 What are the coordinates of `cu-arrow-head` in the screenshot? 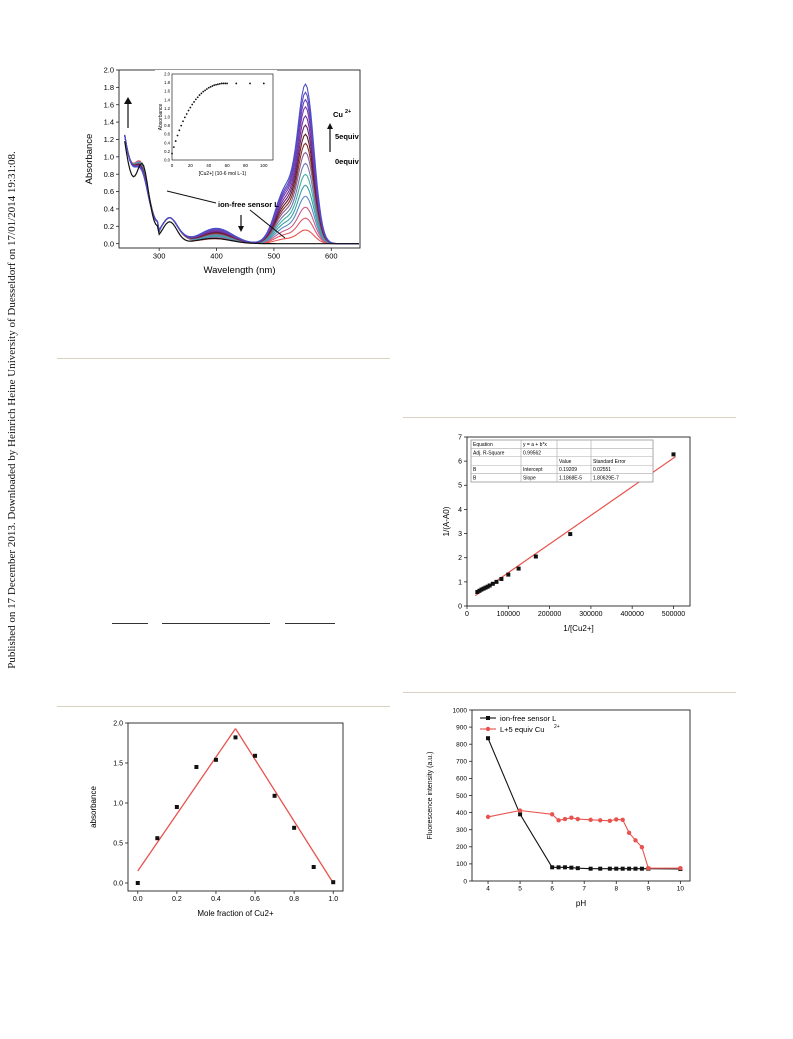 It's located at (330, 126).